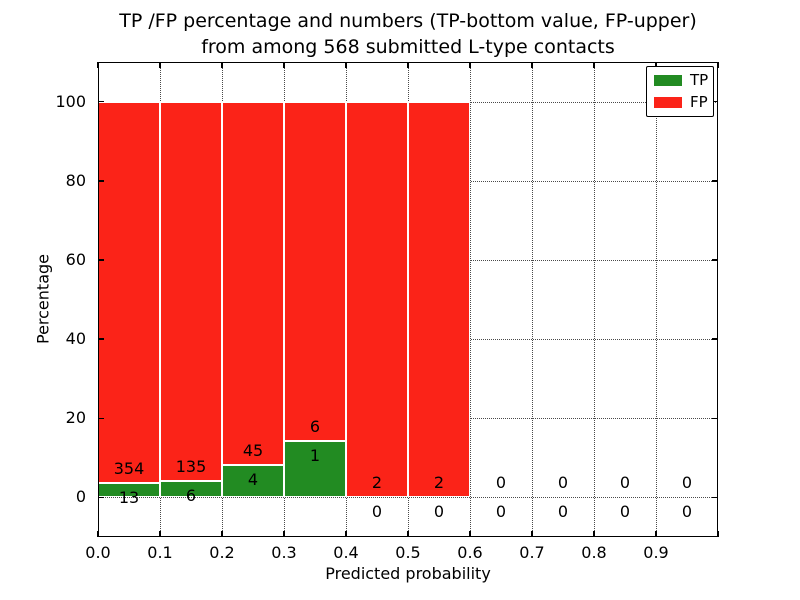 The height and width of the screenshot is (600, 800). Describe the element at coordinates (70, 101) in the screenshot. I see `y-tick-label-100: 100` at that location.